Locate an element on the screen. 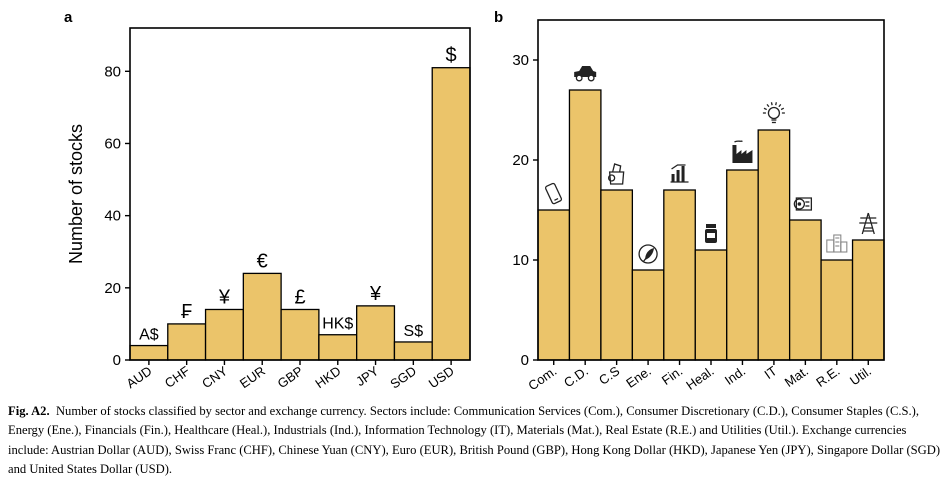 This screenshot has width=950, height=488. bar-re is located at coordinates (837, 310).